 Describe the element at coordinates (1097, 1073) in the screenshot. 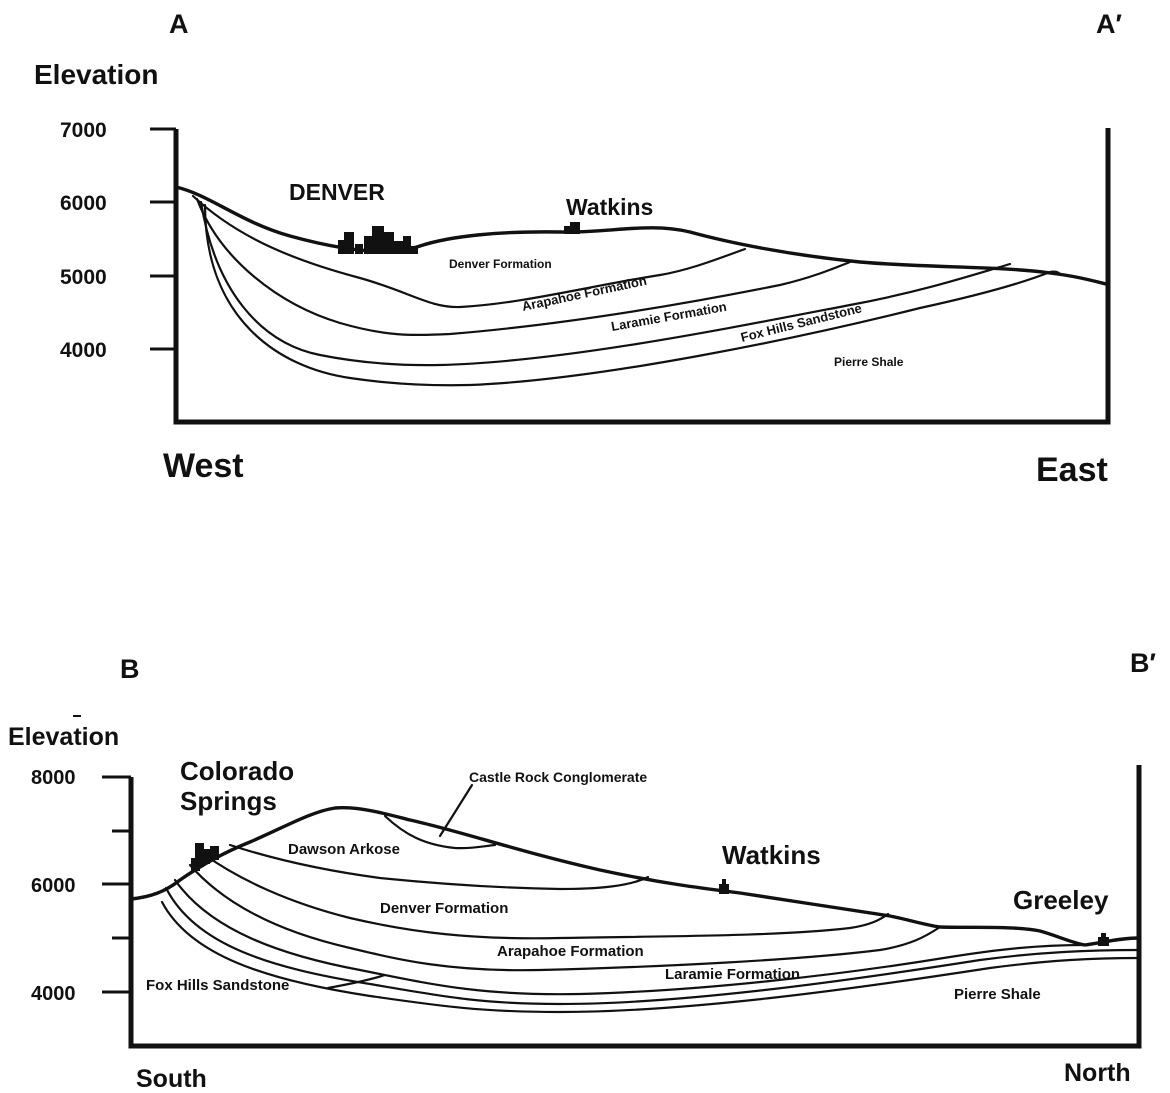

I see `section-b-direction-north: North` at that location.